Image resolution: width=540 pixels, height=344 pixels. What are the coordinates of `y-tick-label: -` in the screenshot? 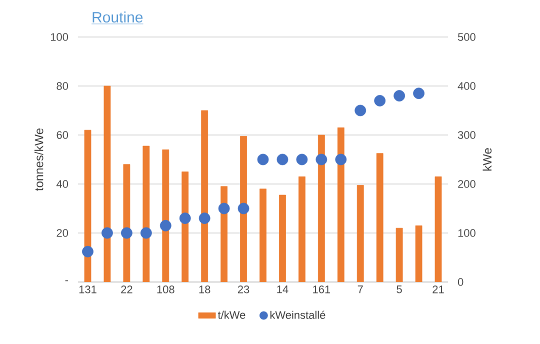 It's located at (66, 281).